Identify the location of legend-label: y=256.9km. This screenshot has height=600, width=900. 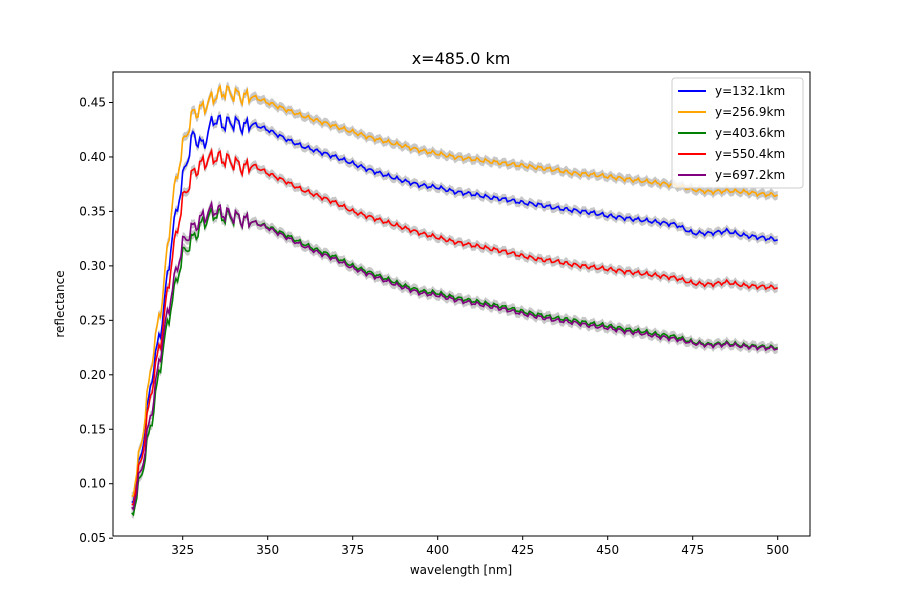
(750, 112).